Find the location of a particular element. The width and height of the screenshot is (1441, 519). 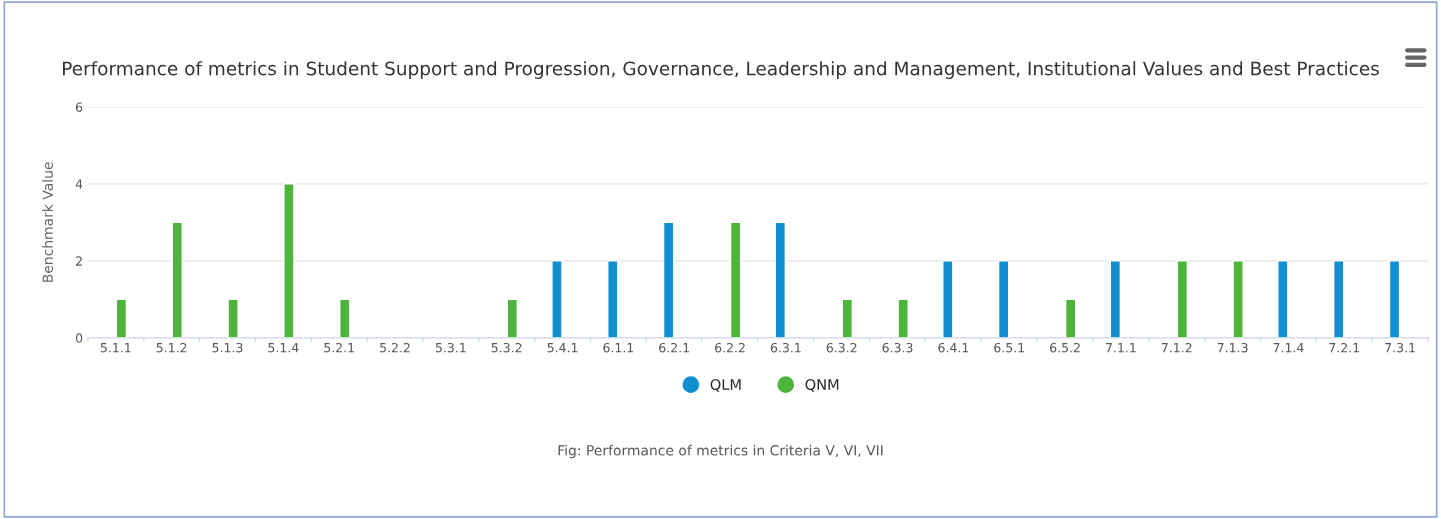

x-tick-label: 5.1.3 is located at coordinates (227, 347).